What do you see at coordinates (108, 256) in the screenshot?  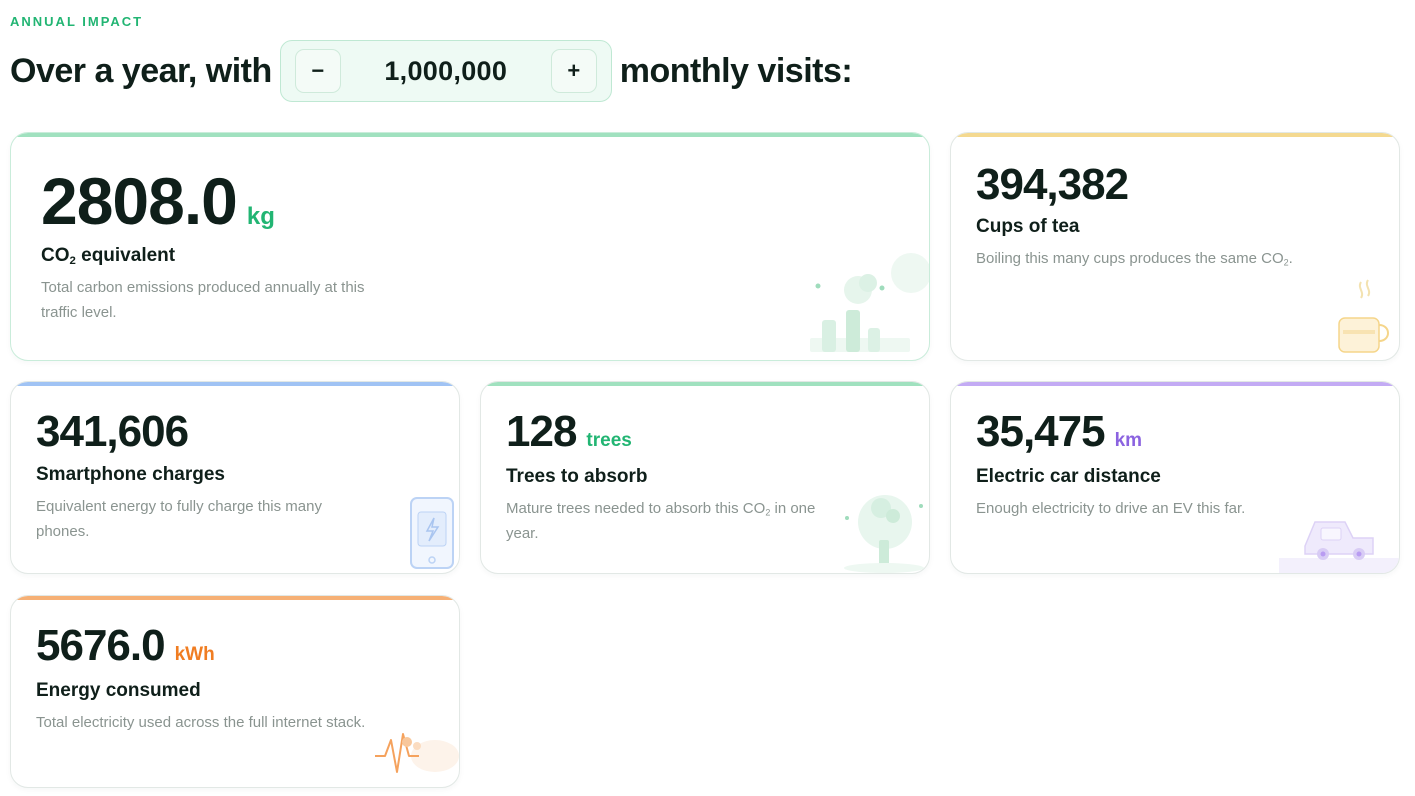 I see `co2-title: CO2 equivalent` at bounding box center [108, 256].